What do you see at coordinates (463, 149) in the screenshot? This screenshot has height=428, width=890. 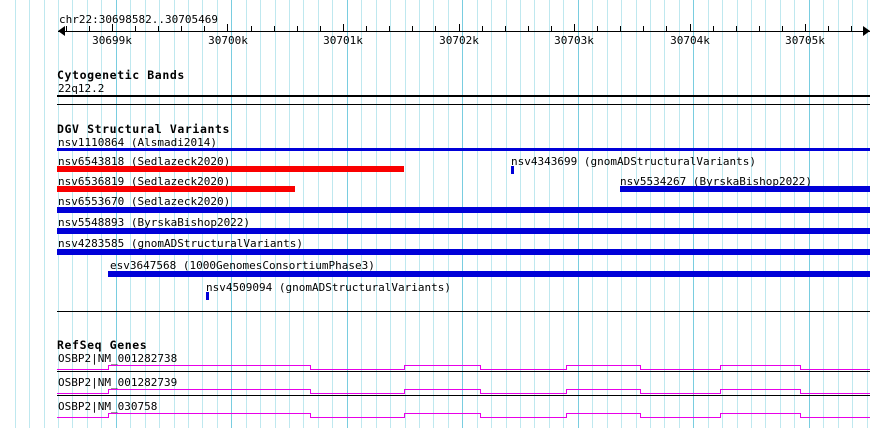 I see `variant-bar-nsv1110864` at bounding box center [463, 149].